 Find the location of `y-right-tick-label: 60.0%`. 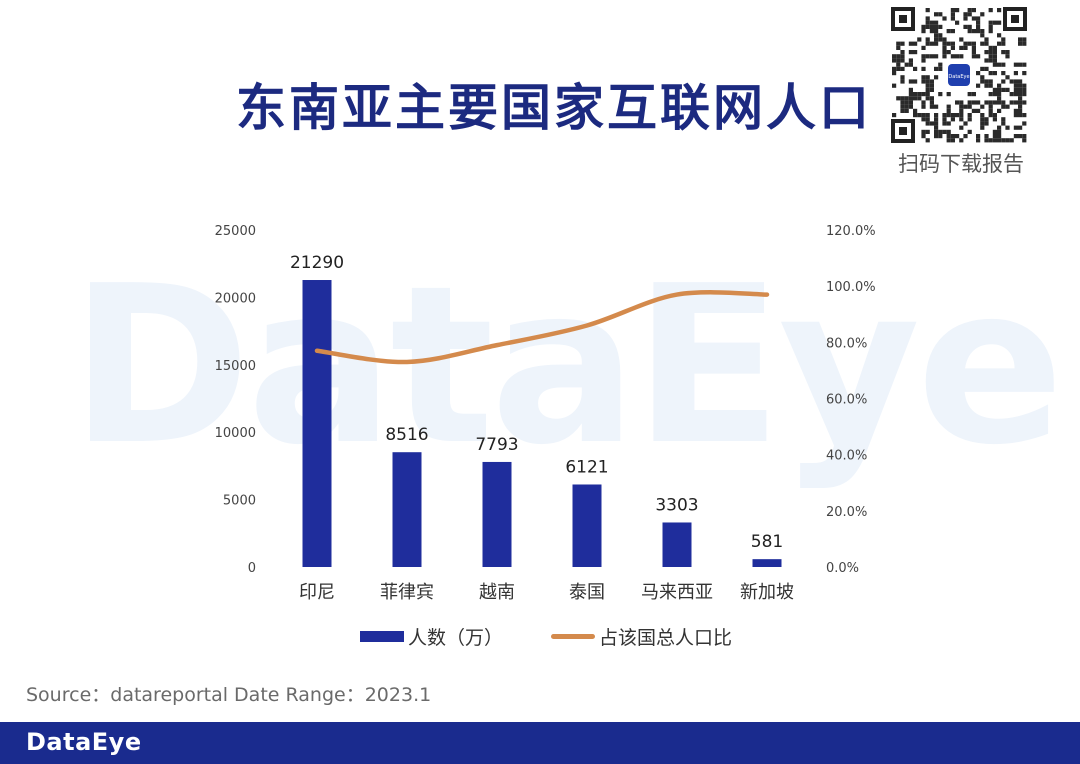

y-right-tick-label: 60.0% is located at coordinates (846, 400).